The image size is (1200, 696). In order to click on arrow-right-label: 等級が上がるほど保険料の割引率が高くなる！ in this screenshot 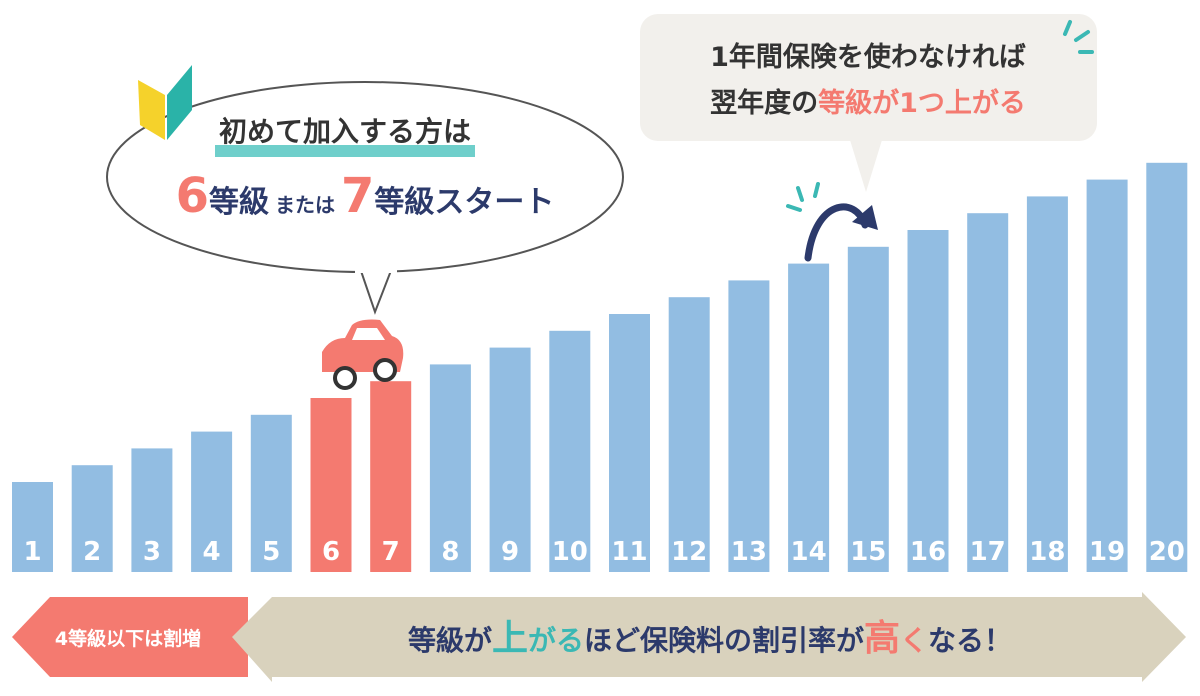, I will do `click(710, 638)`.